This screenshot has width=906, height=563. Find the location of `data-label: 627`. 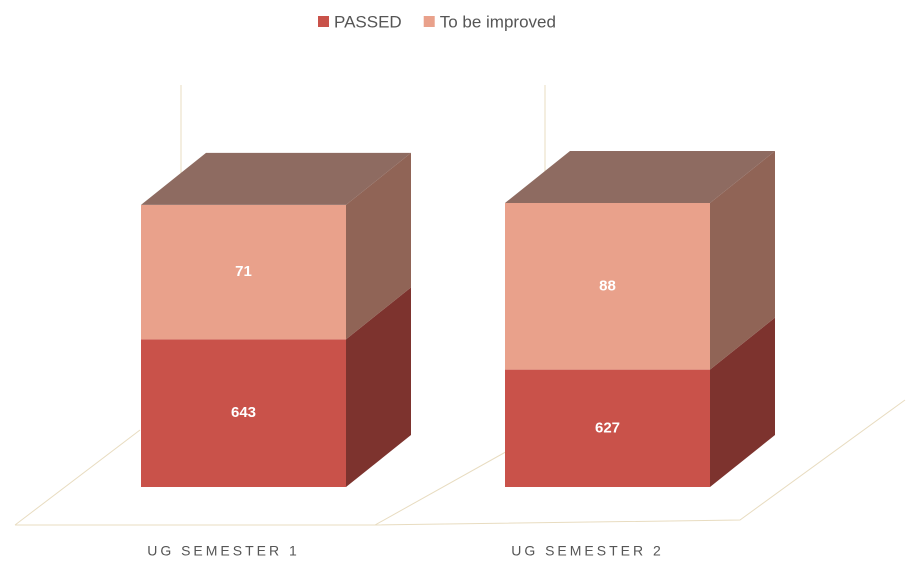

data-label: 627 is located at coordinates (607, 427).